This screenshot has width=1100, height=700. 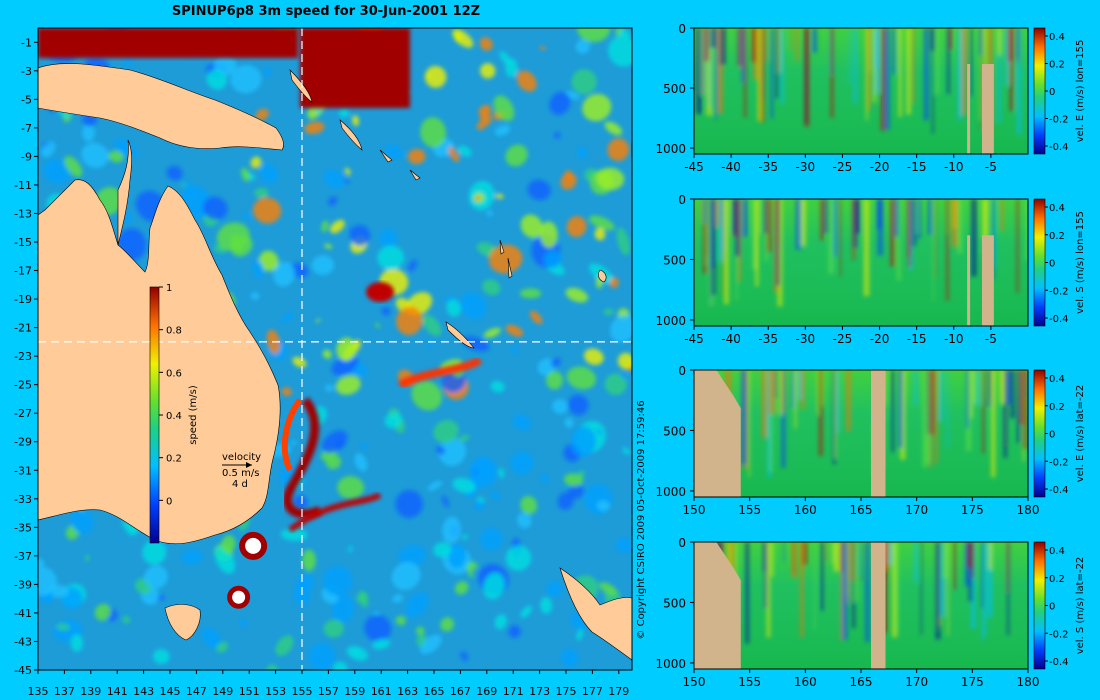 What do you see at coordinates (1039, 605) in the screenshot?
I see `section-colorbar` at bounding box center [1039, 605].